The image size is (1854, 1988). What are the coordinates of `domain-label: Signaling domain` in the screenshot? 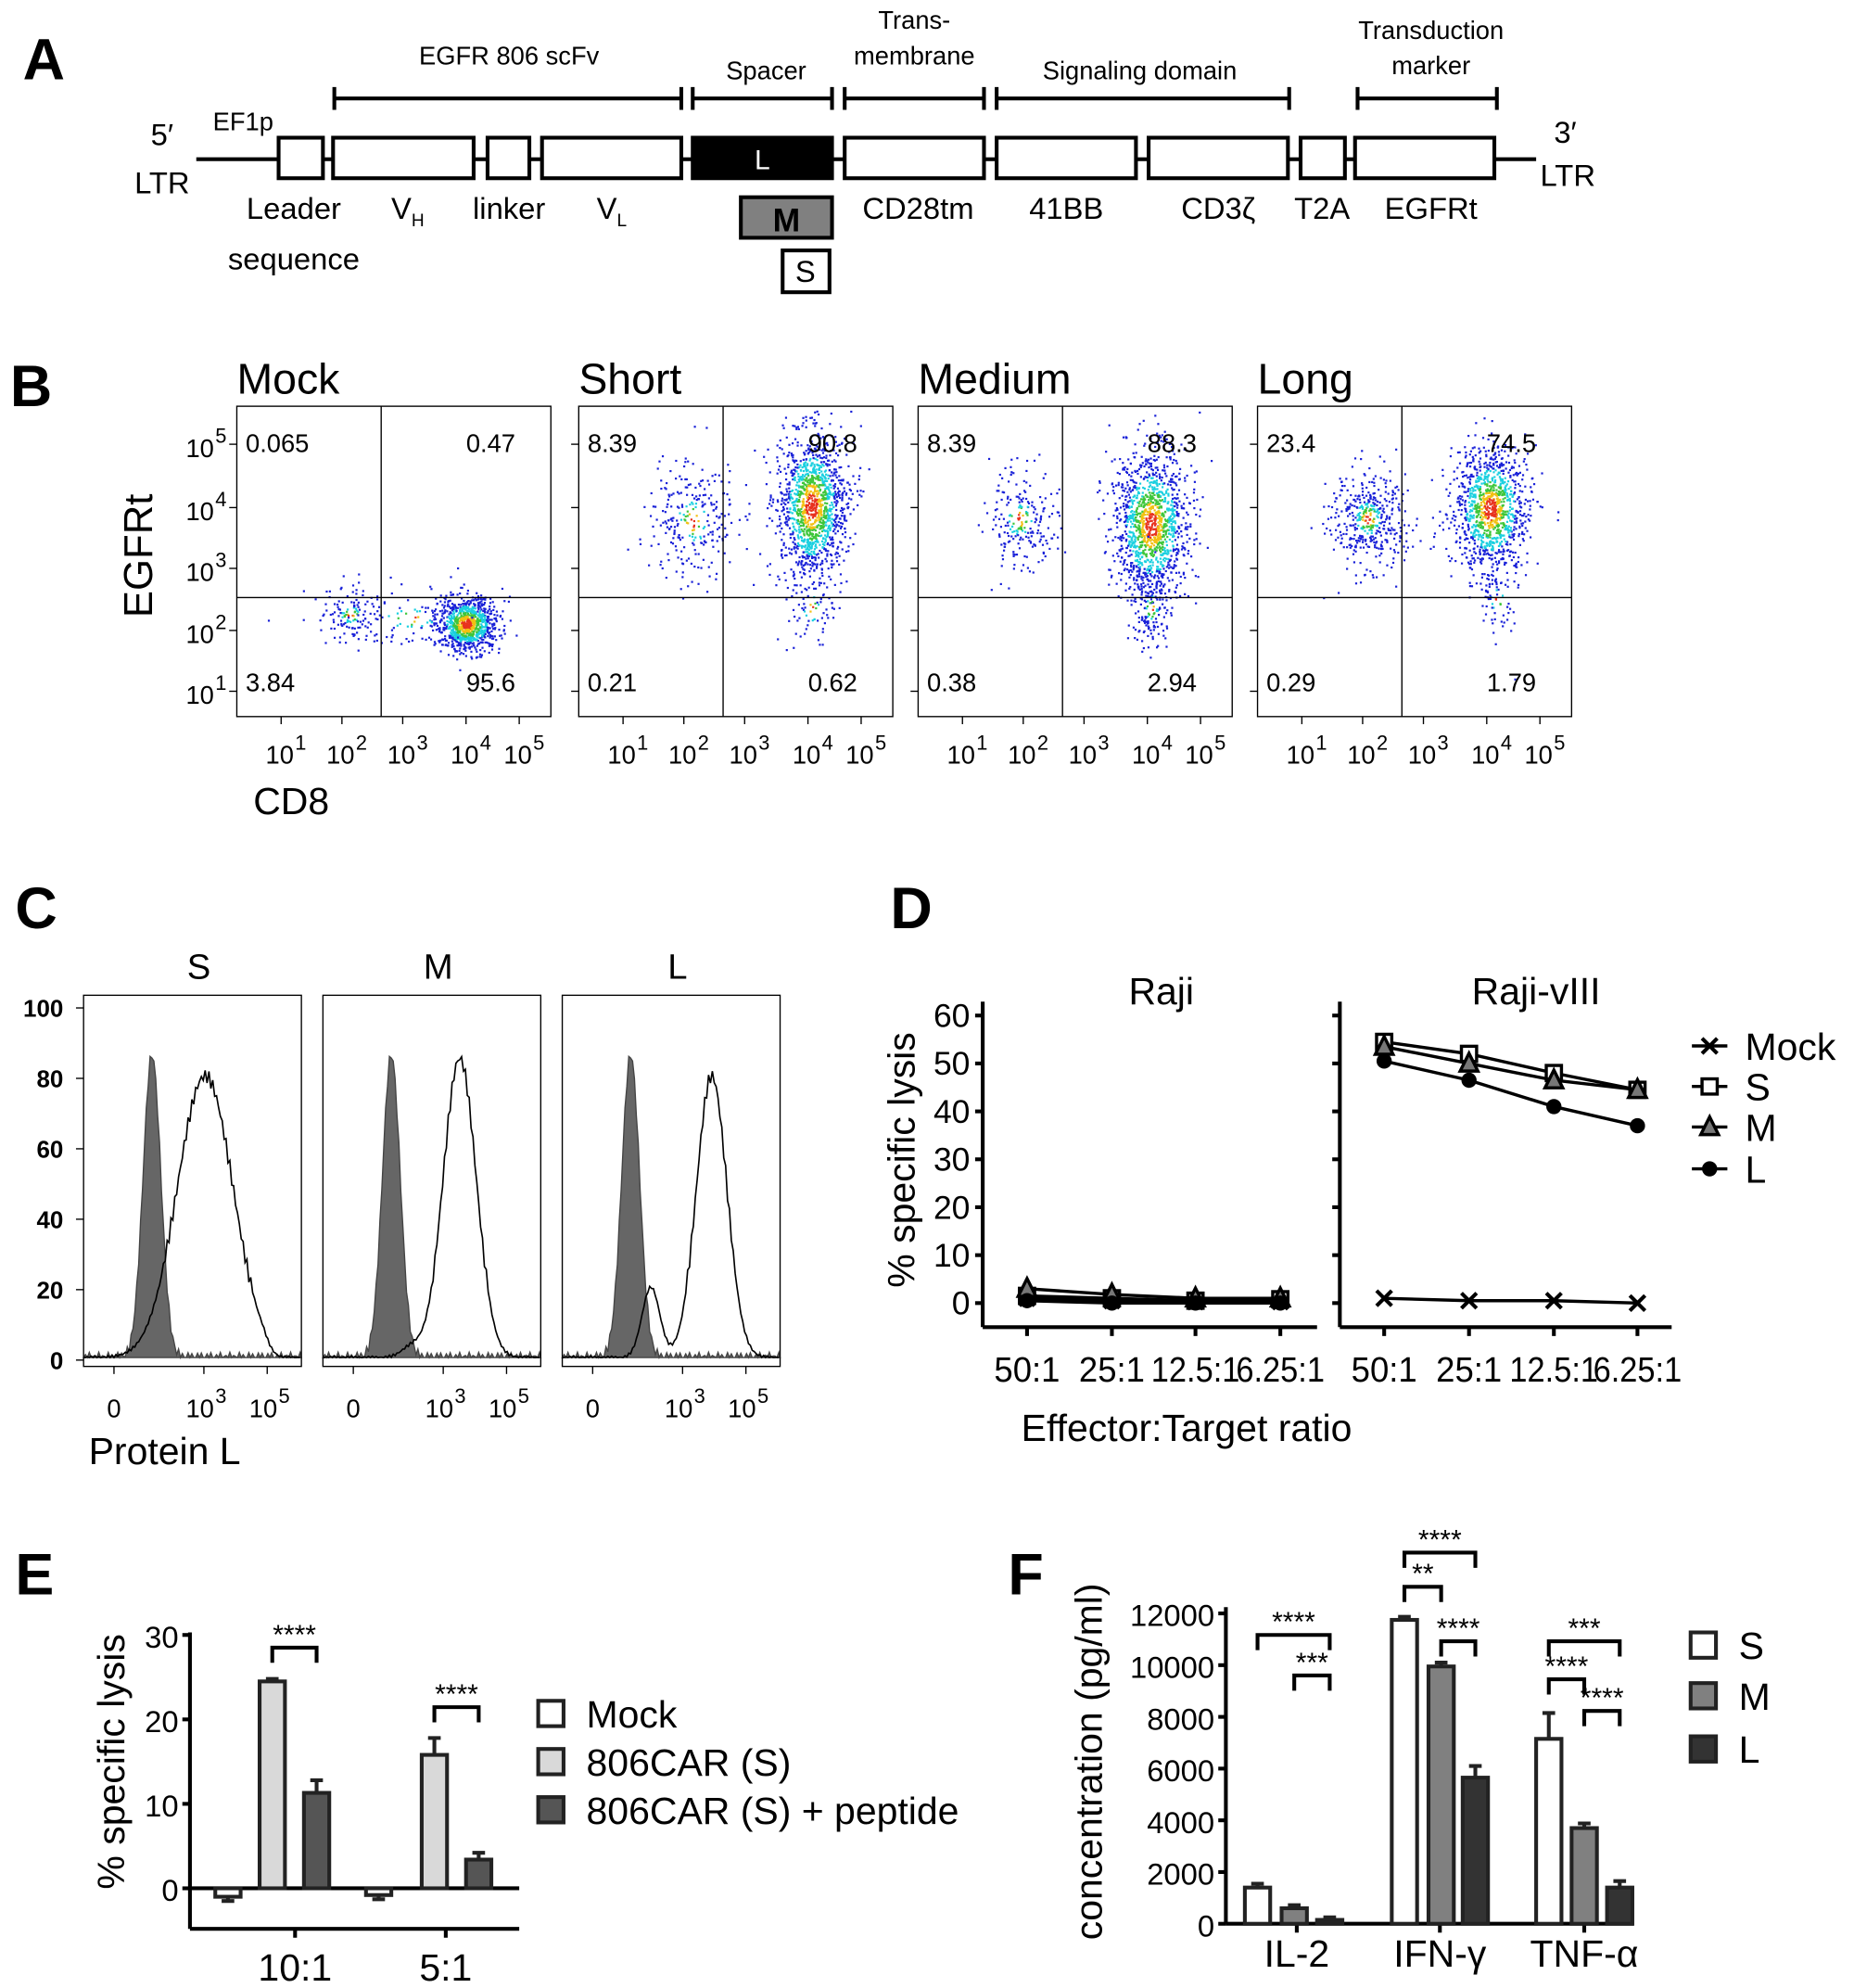 It's located at (1140, 71).